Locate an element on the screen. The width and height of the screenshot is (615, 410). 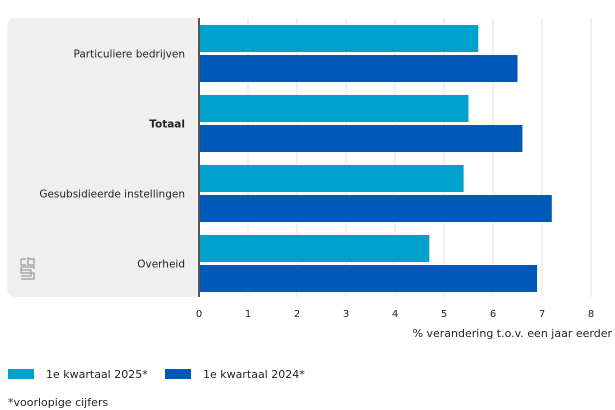
category-label: Gesubsidieerde instellingen is located at coordinates (112, 195).